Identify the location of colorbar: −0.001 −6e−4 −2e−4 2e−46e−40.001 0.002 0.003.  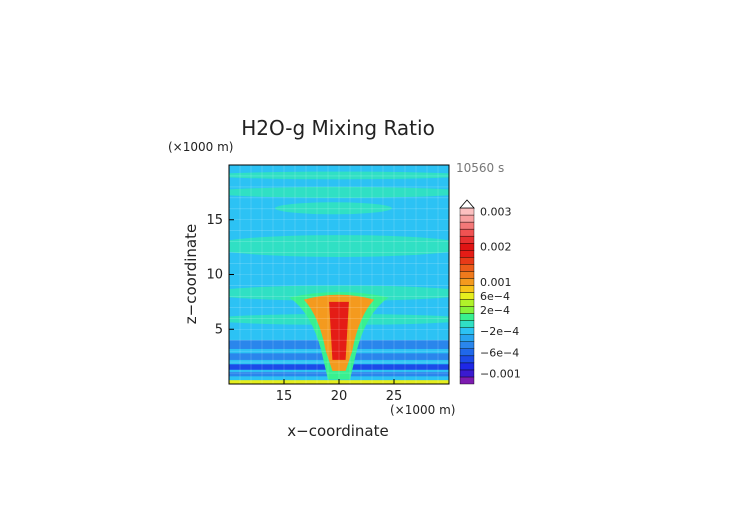
(490, 292).